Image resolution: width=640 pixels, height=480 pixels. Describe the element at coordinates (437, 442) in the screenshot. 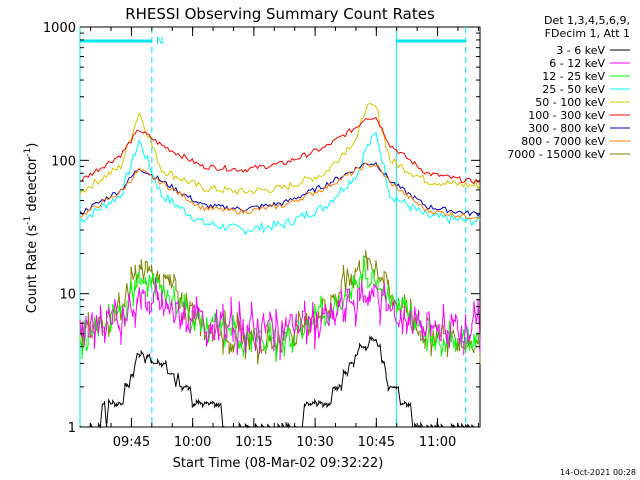

I see `x-tick-label: 11:00` at that location.